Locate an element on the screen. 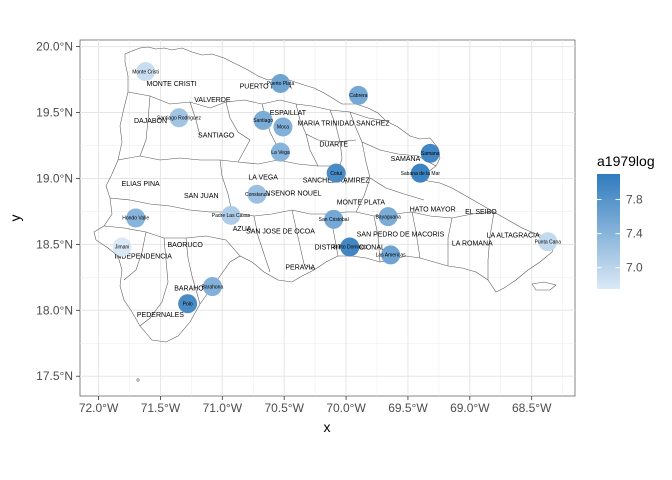 This screenshot has width=672, height=480. province-label: LA ROMANA is located at coordinates (472, 244).